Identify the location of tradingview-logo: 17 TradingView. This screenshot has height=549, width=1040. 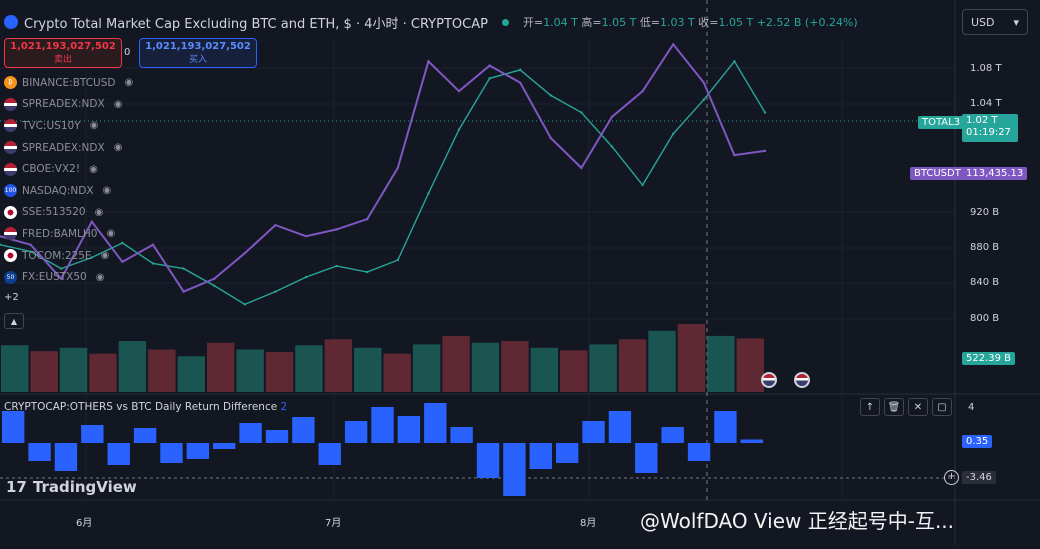
(71, 487).